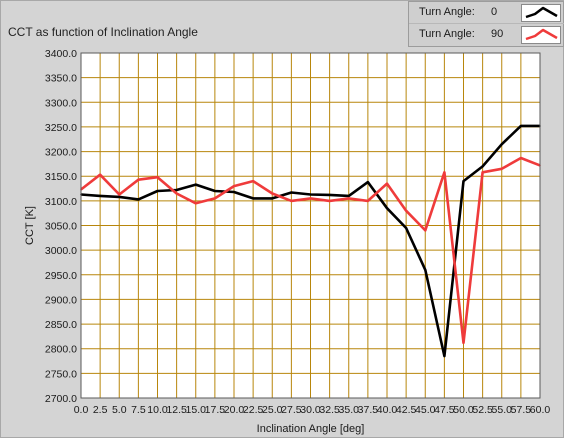  I want to click on x-tick-label: 7.5, so click(138, 410).